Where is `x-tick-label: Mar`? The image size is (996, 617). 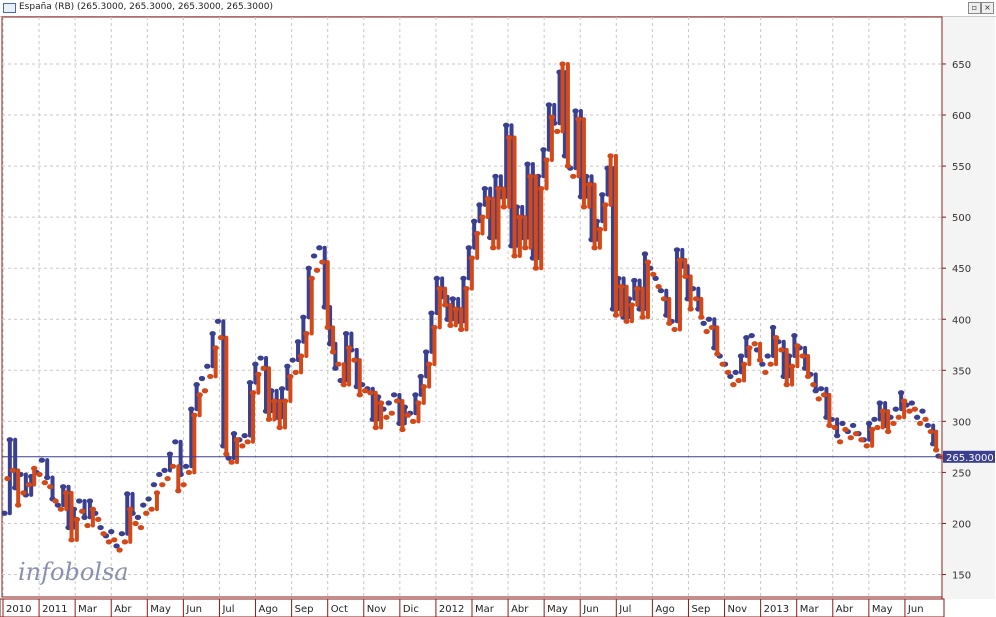
x-tick-label: Mar is located at coordinates (810, 609).